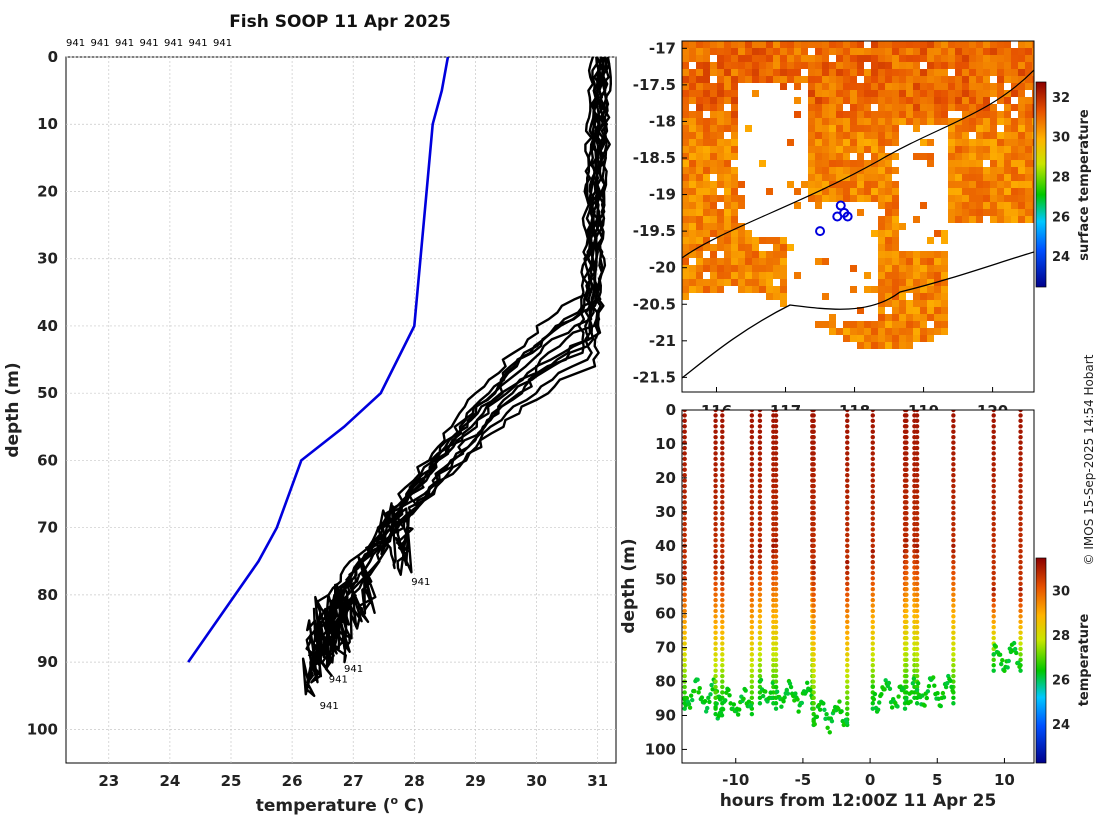 The image size is (1100, 820). Describe the element at coordinates (108, 781) in the screenshot. I see `x-tick-label: 23` at that location.